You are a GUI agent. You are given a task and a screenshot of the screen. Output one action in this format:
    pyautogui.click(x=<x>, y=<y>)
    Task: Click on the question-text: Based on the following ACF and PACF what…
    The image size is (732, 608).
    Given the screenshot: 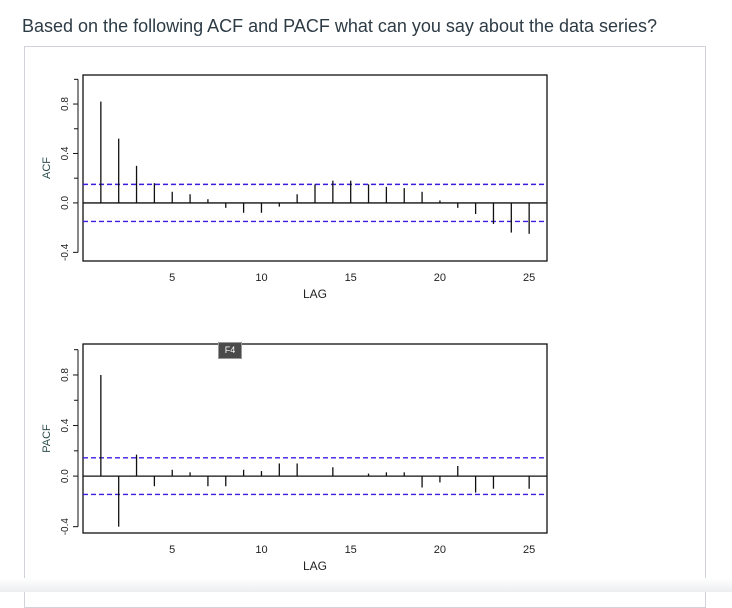 What is the action you would take?
    pyautogui.click(x=340, y=26)
    